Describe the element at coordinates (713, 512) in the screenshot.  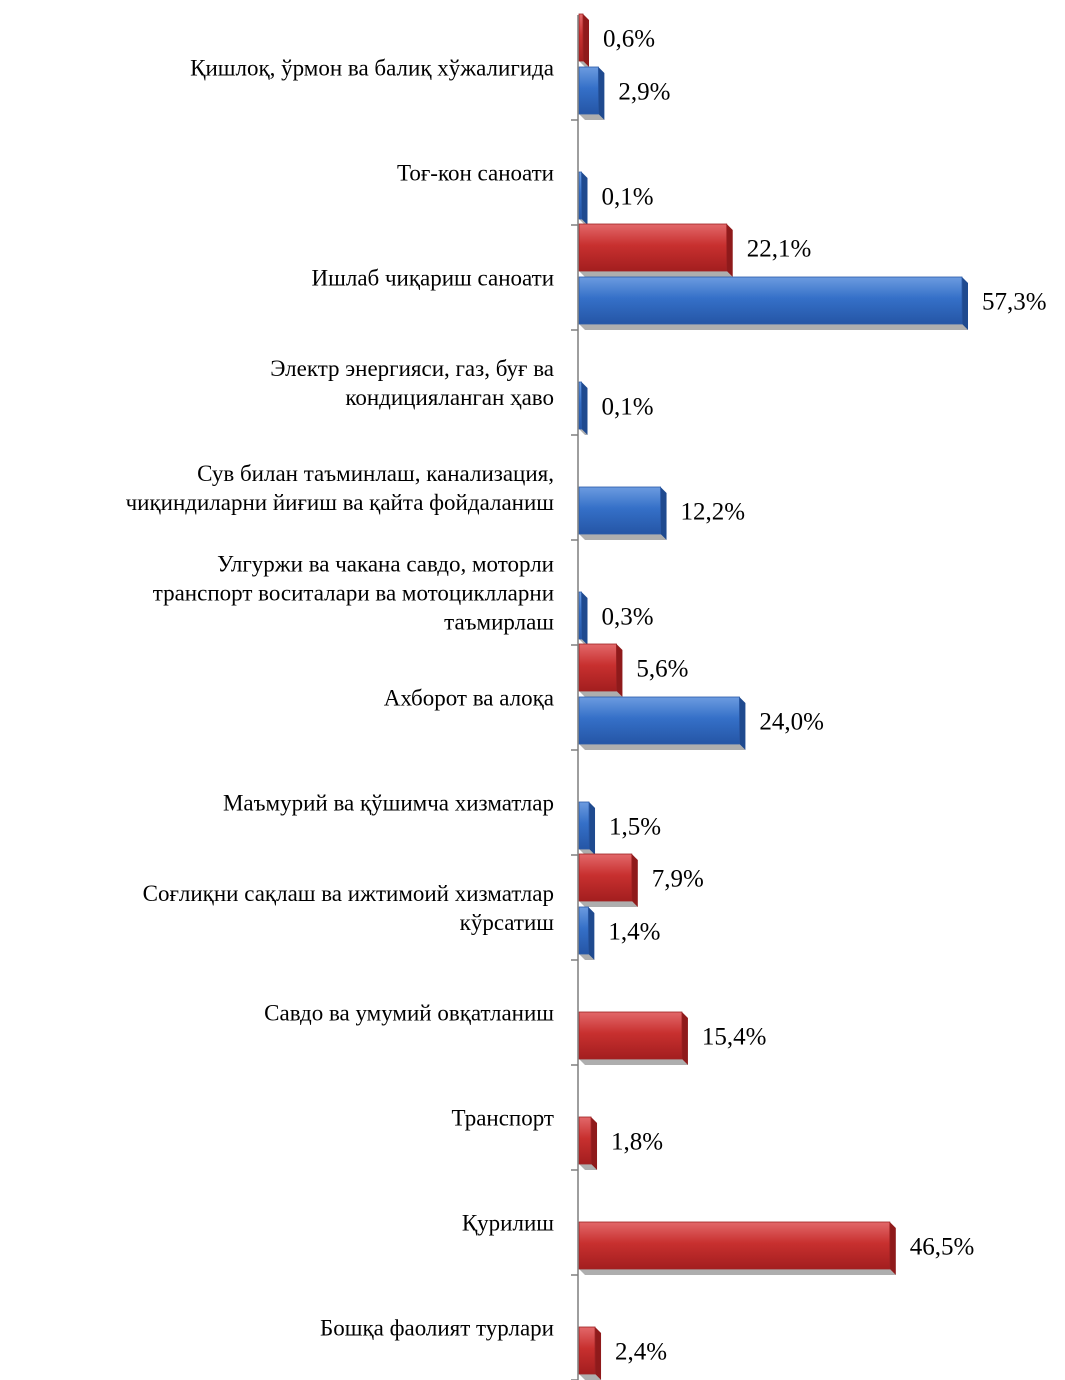
I see `data-label: 12,2%` at that location.